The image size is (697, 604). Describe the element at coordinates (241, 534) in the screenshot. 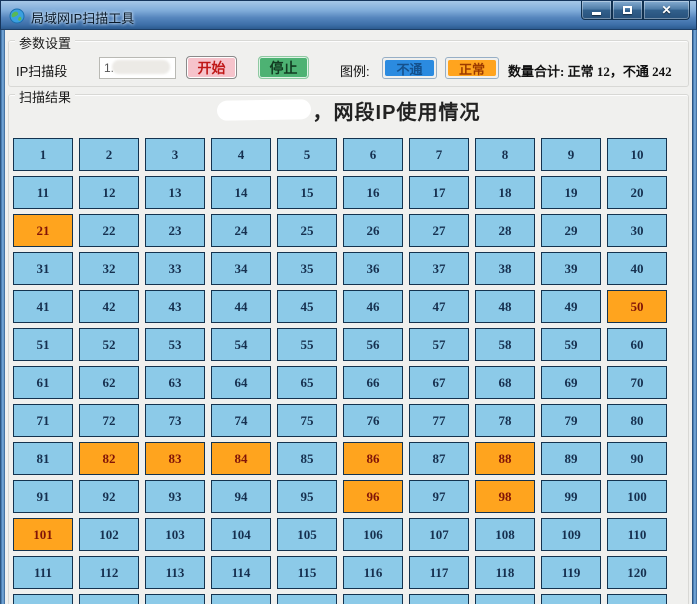

I see `ip-cell: 104` at that location.